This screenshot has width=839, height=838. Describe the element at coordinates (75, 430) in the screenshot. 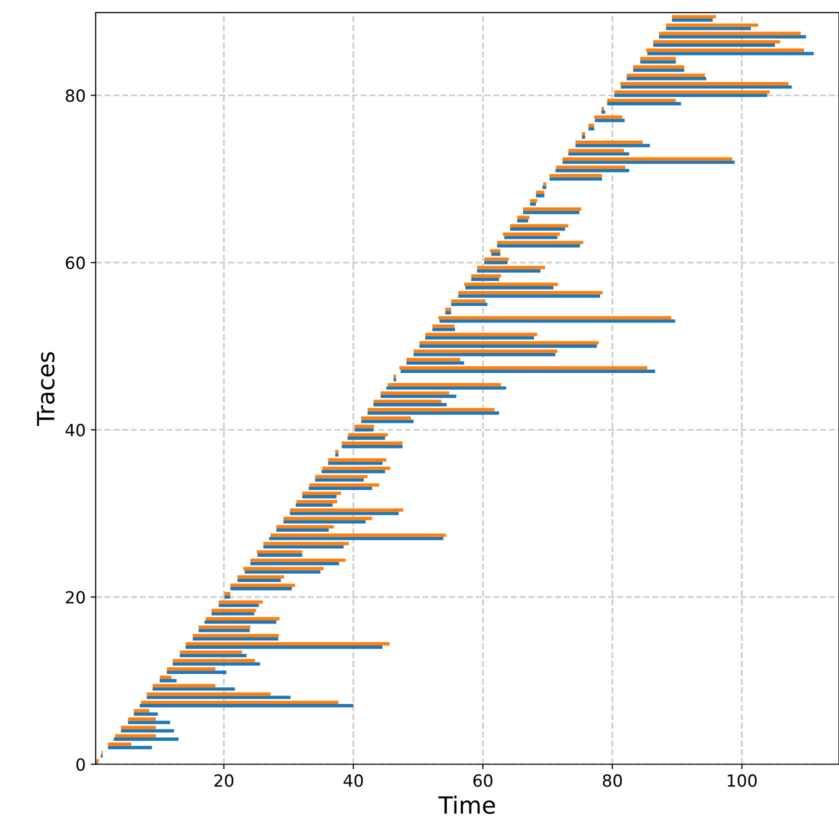

I see `y-tick-label: 40` at that location.